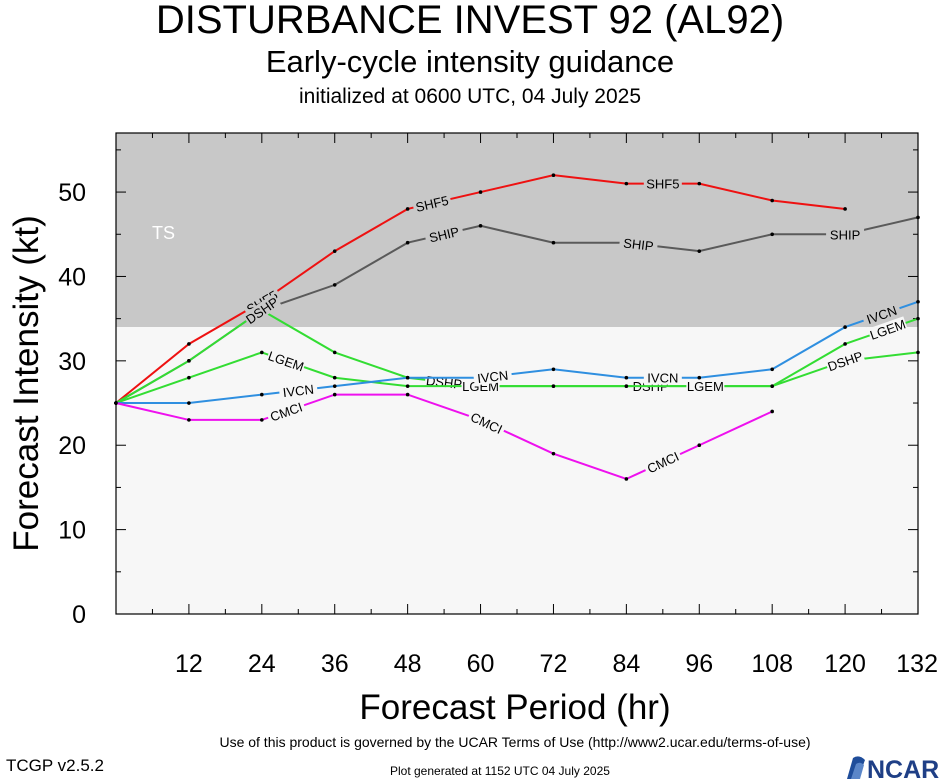 The image size is (940, 780). Describe the element at coordinates (335, 664) in the screenshot. I see `x-tick-label: 36` at that location.